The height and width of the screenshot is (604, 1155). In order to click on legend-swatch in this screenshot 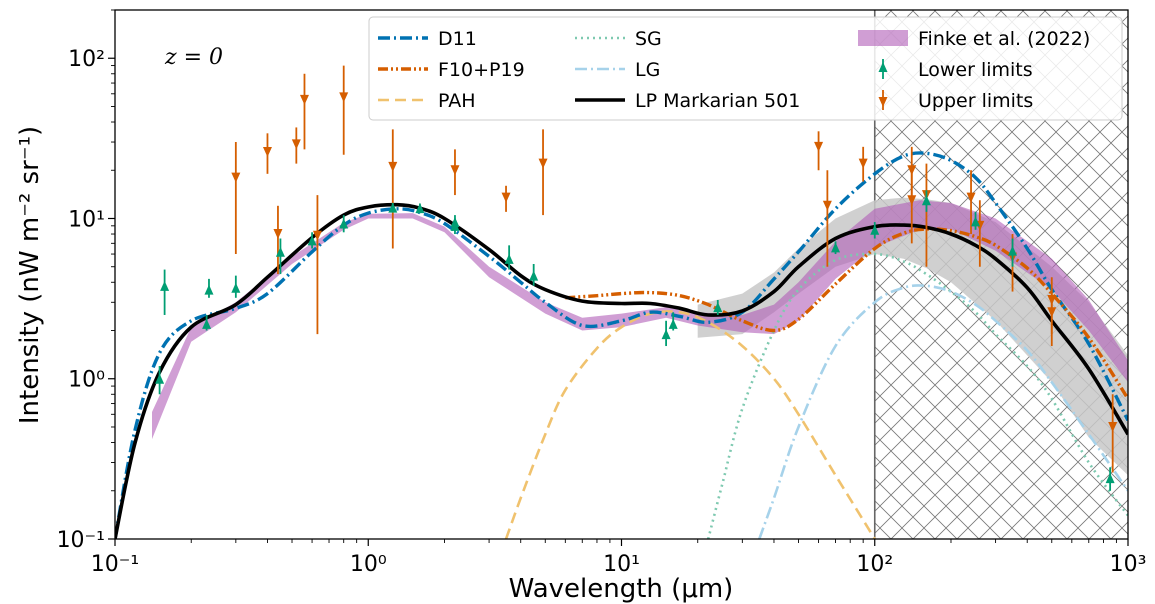, I will do `click(883, 38)`.